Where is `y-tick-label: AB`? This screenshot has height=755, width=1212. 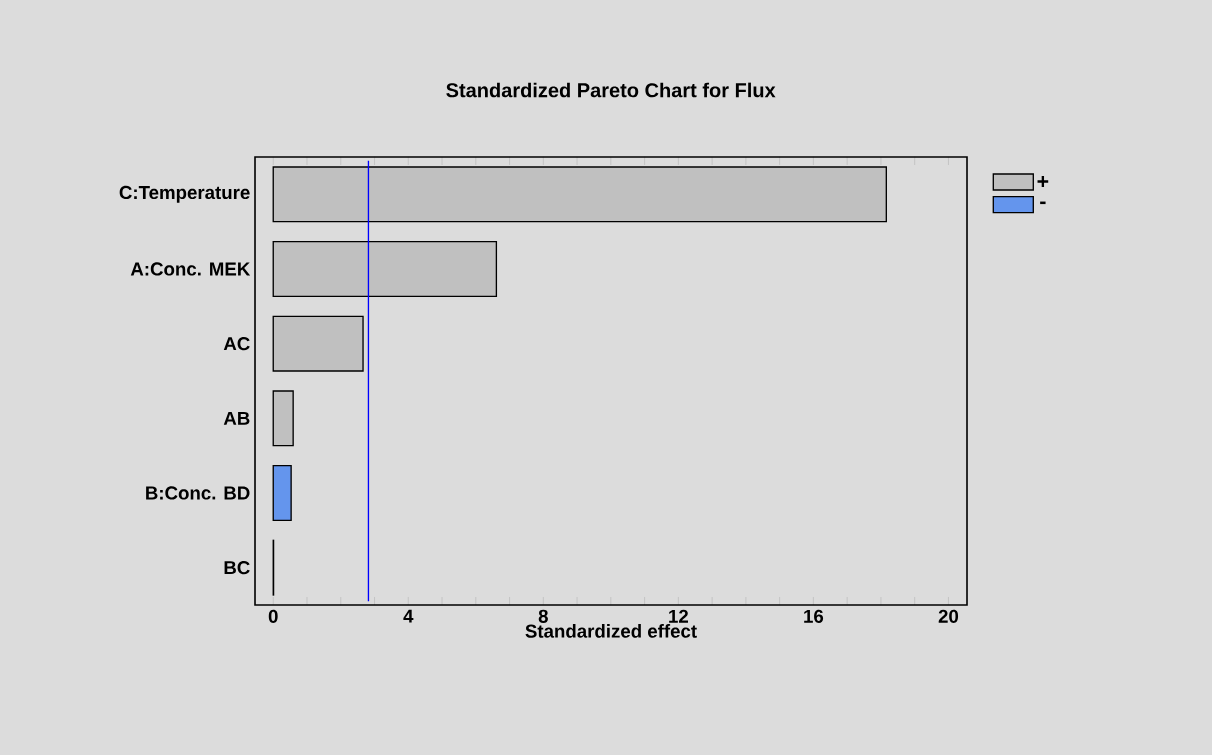
y-tick-label: AB is located at coordinates (236, 418).